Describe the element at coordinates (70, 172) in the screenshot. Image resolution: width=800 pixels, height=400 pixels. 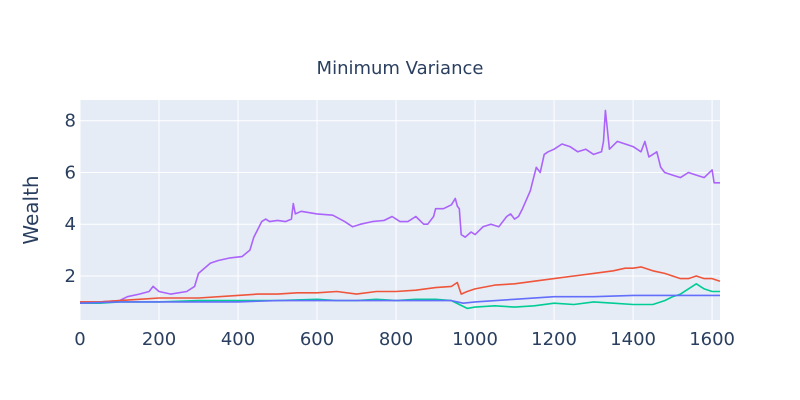
I see `y-tick-label: 6` at that location.